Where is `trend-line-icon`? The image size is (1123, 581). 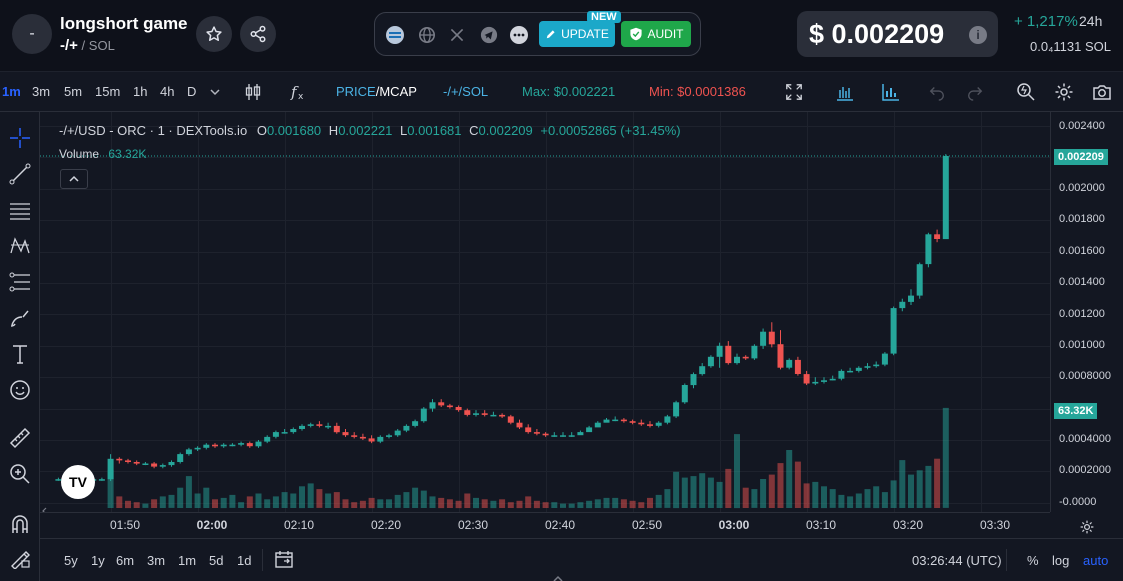
trend-line-icon is located at coordinates (20, 174).